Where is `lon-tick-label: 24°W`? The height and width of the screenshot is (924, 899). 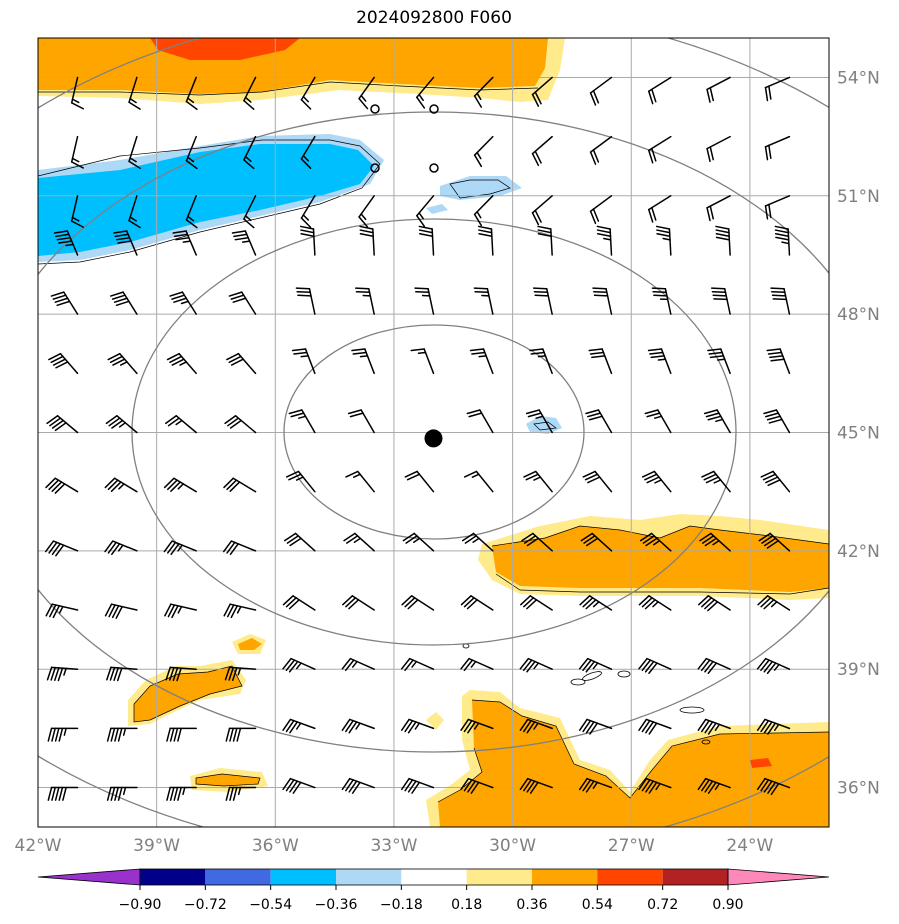
lon-tick-label: 24°W is located at coordinates (749, 846).